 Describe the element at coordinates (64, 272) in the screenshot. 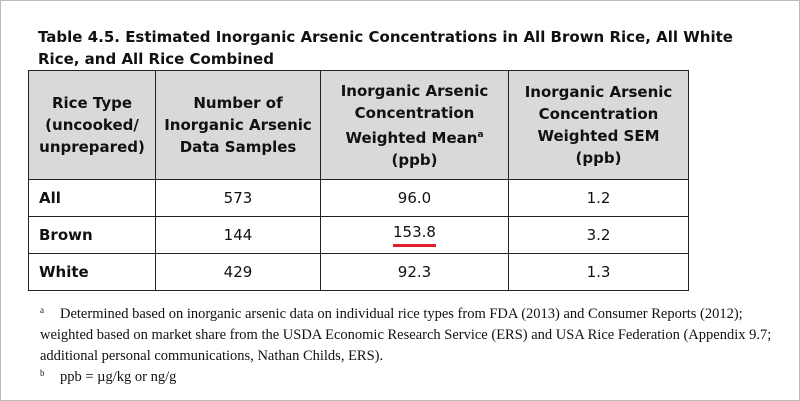

I see `cell-text: White` at that location.